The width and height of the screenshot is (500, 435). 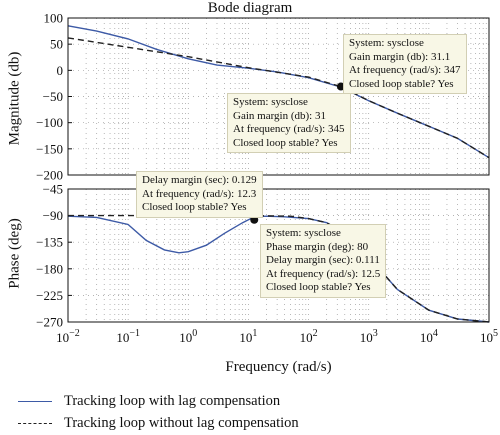 I want to click on annotation-line: At frequency (rad/s): 347, so click(x=405, y=70).